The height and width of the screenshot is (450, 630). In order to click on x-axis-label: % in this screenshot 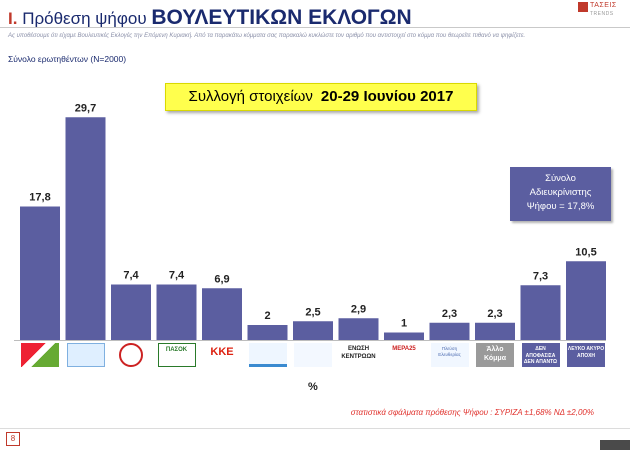, I will do `click(313, 387)`.